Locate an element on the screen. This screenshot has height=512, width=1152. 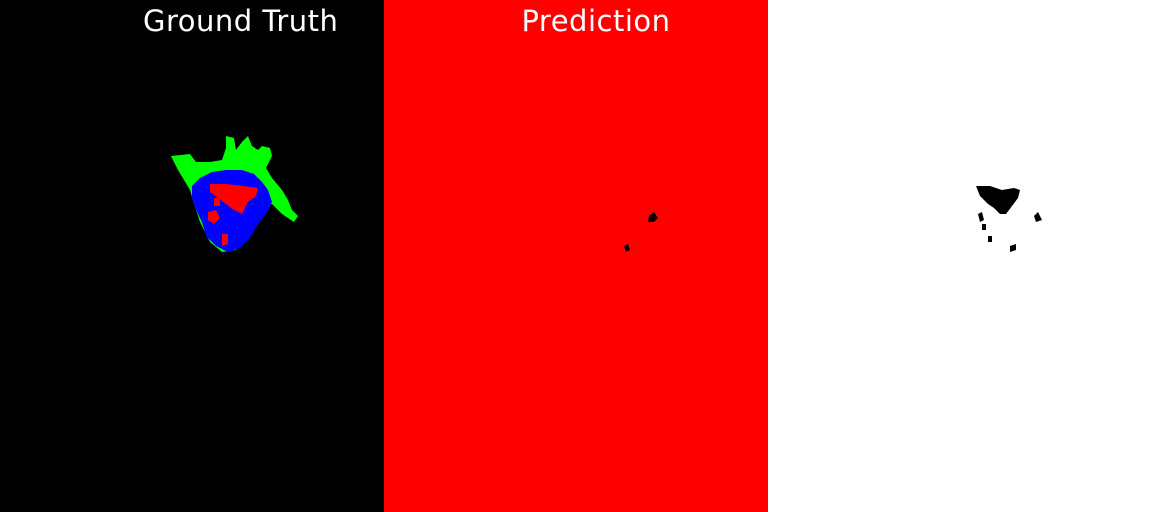
prediction-mask is located at coordinates (641, 232).